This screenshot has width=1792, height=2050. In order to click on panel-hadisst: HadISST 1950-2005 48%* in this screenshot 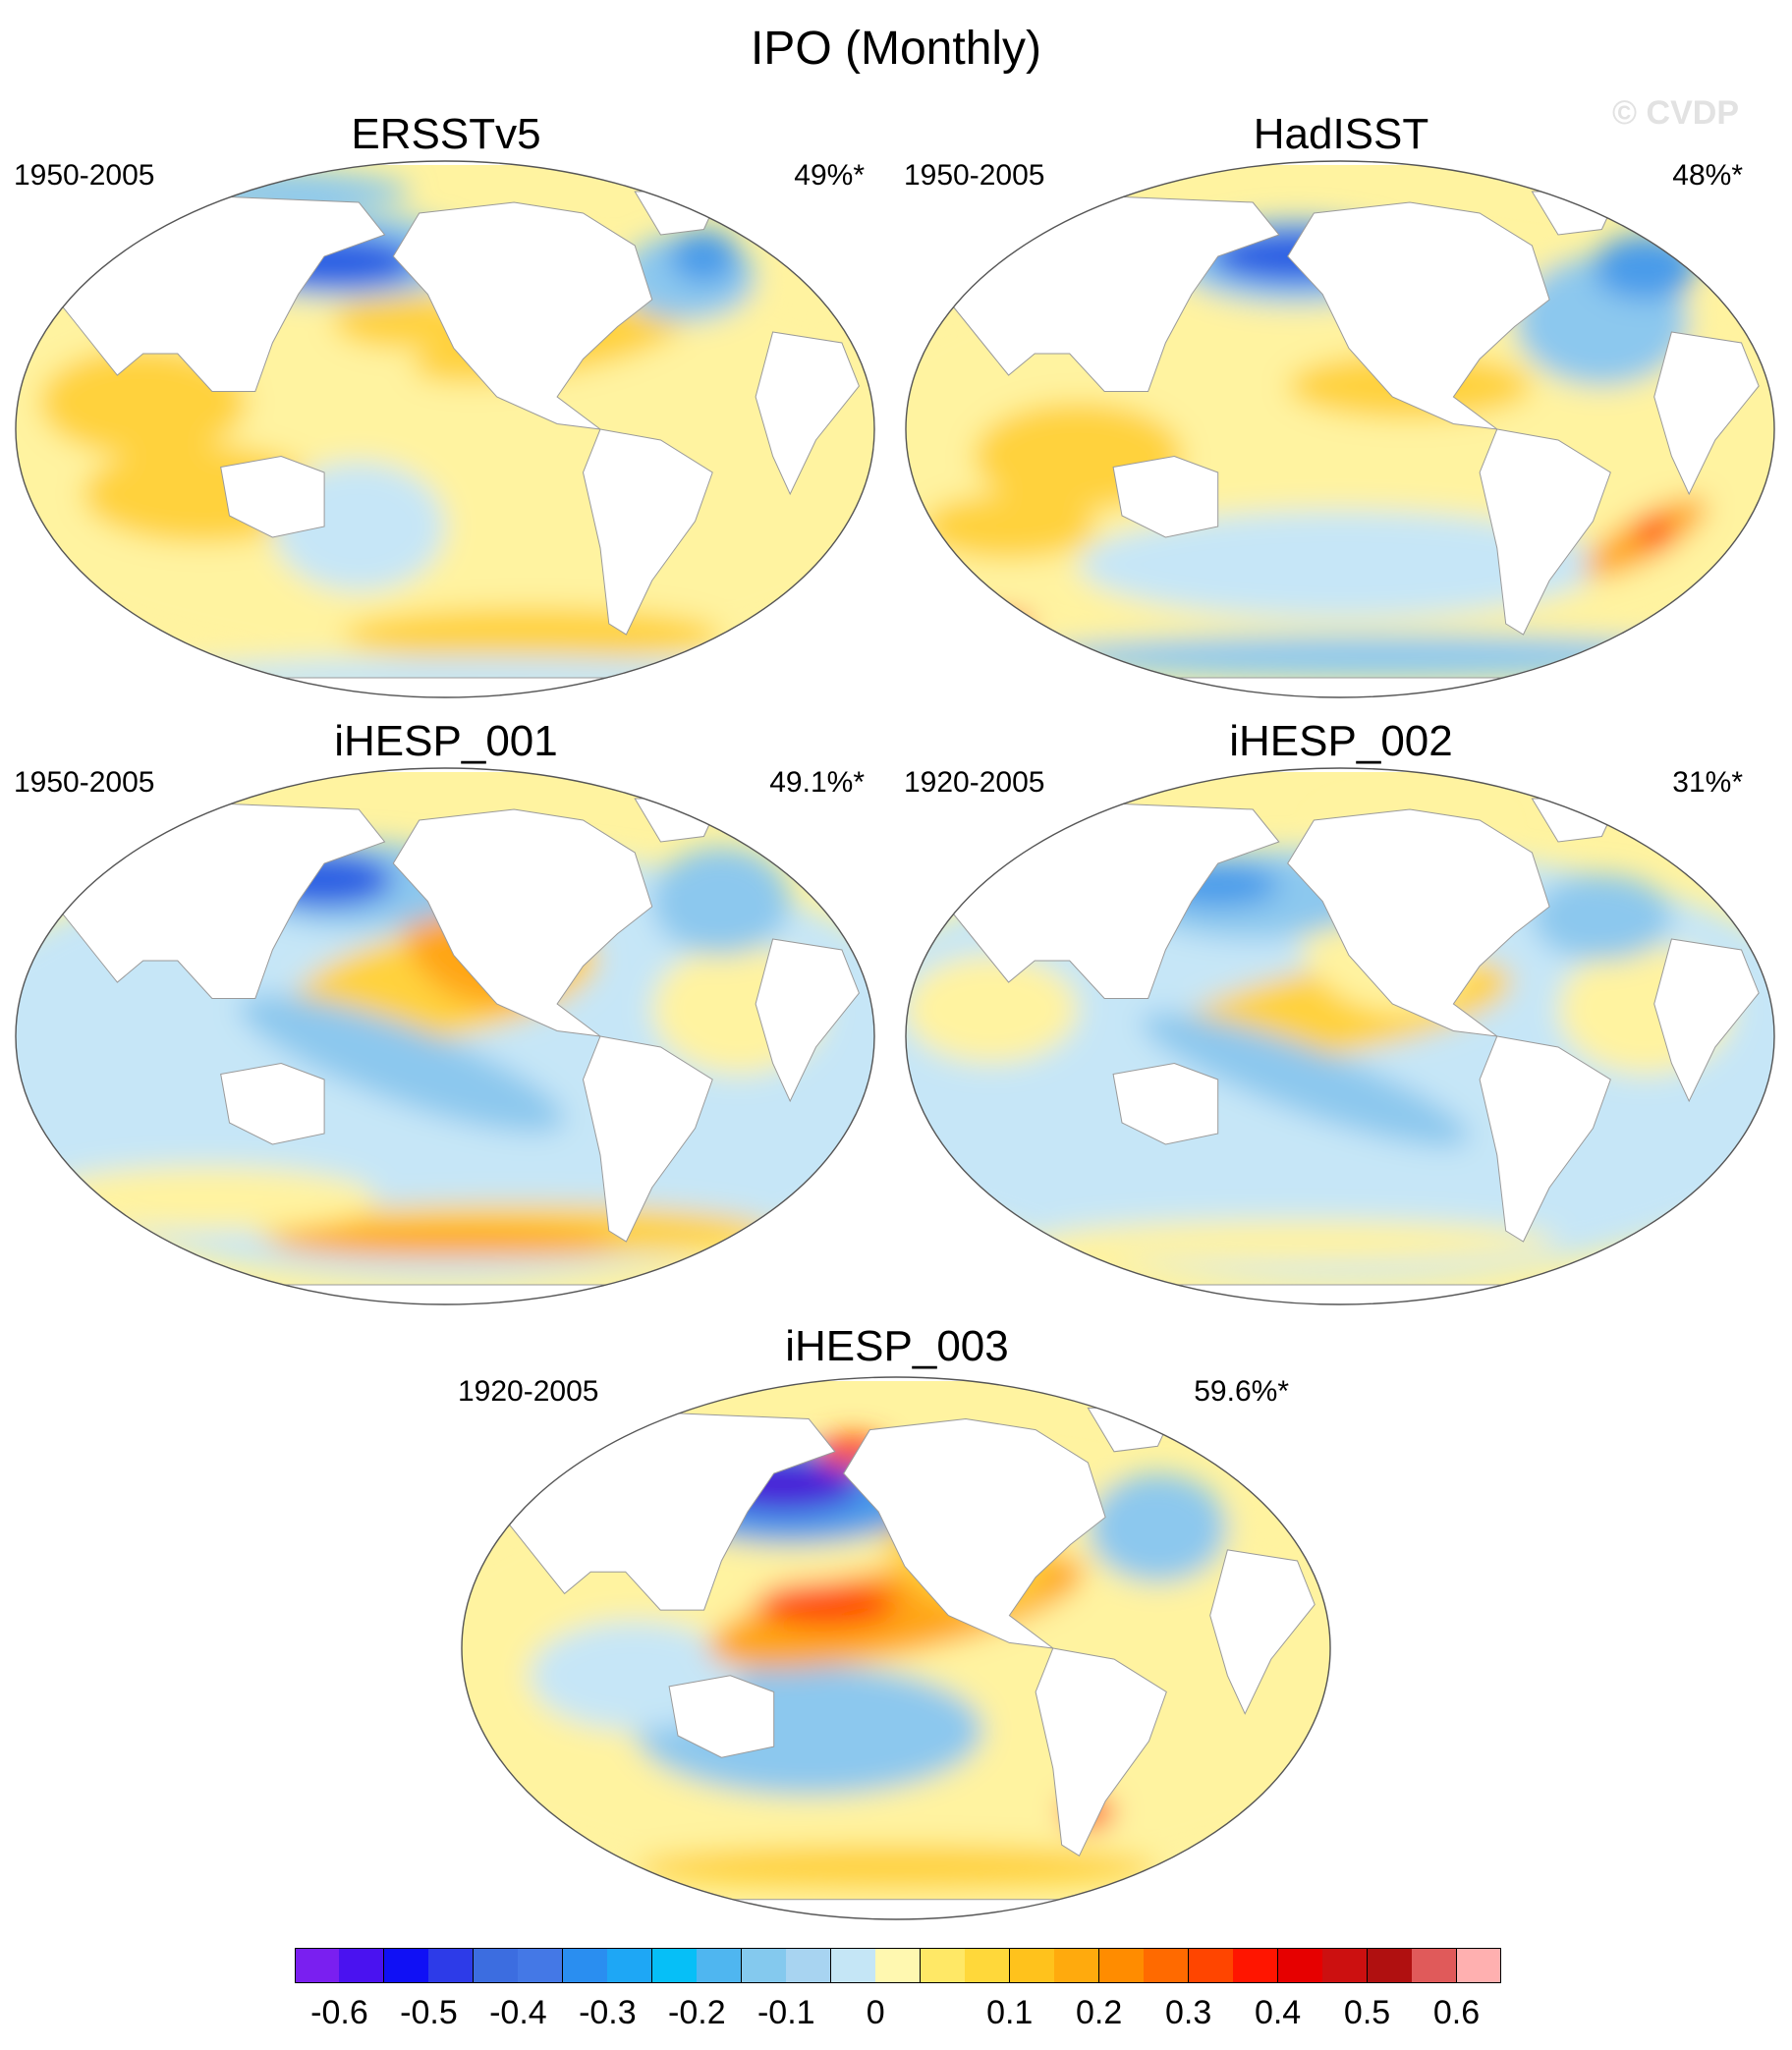, I will do `click(1341, 408)`.